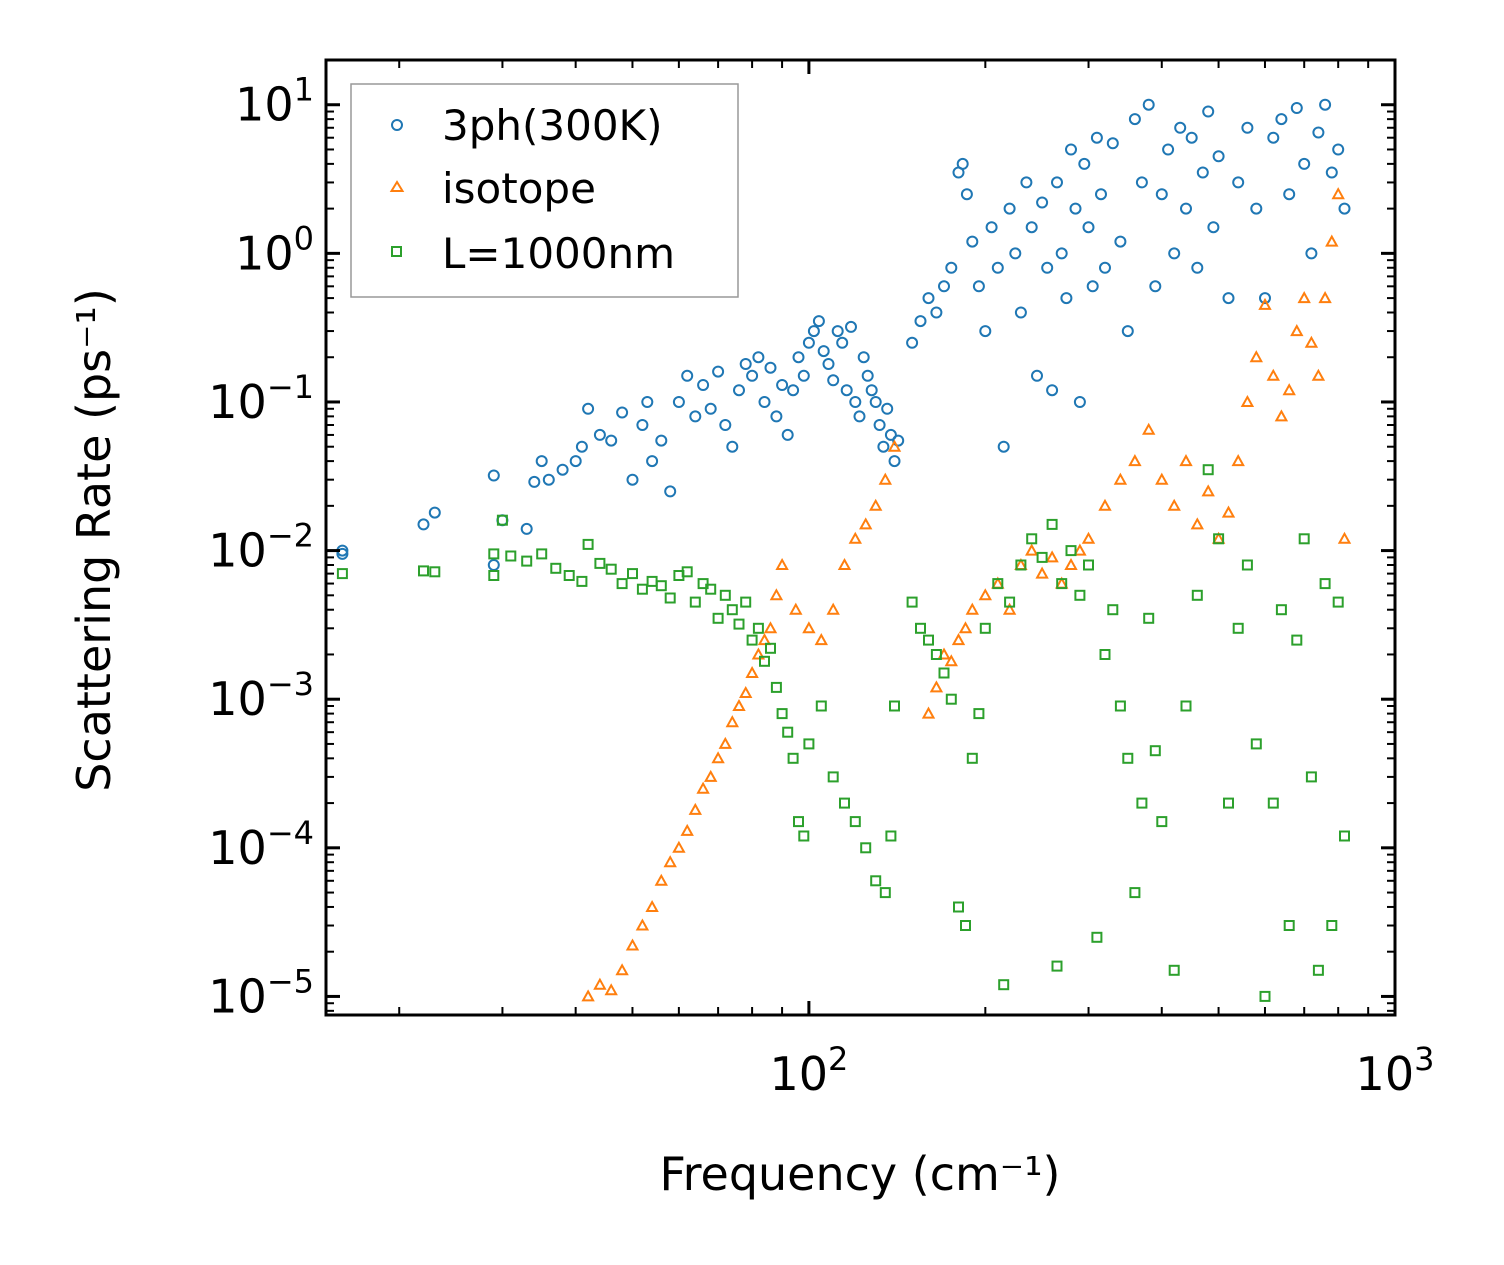  What do you see at coordinates (261, 547) in the screenshot?
I see `y-tick-label: 10⁻²` at bounding box center [261, 547].